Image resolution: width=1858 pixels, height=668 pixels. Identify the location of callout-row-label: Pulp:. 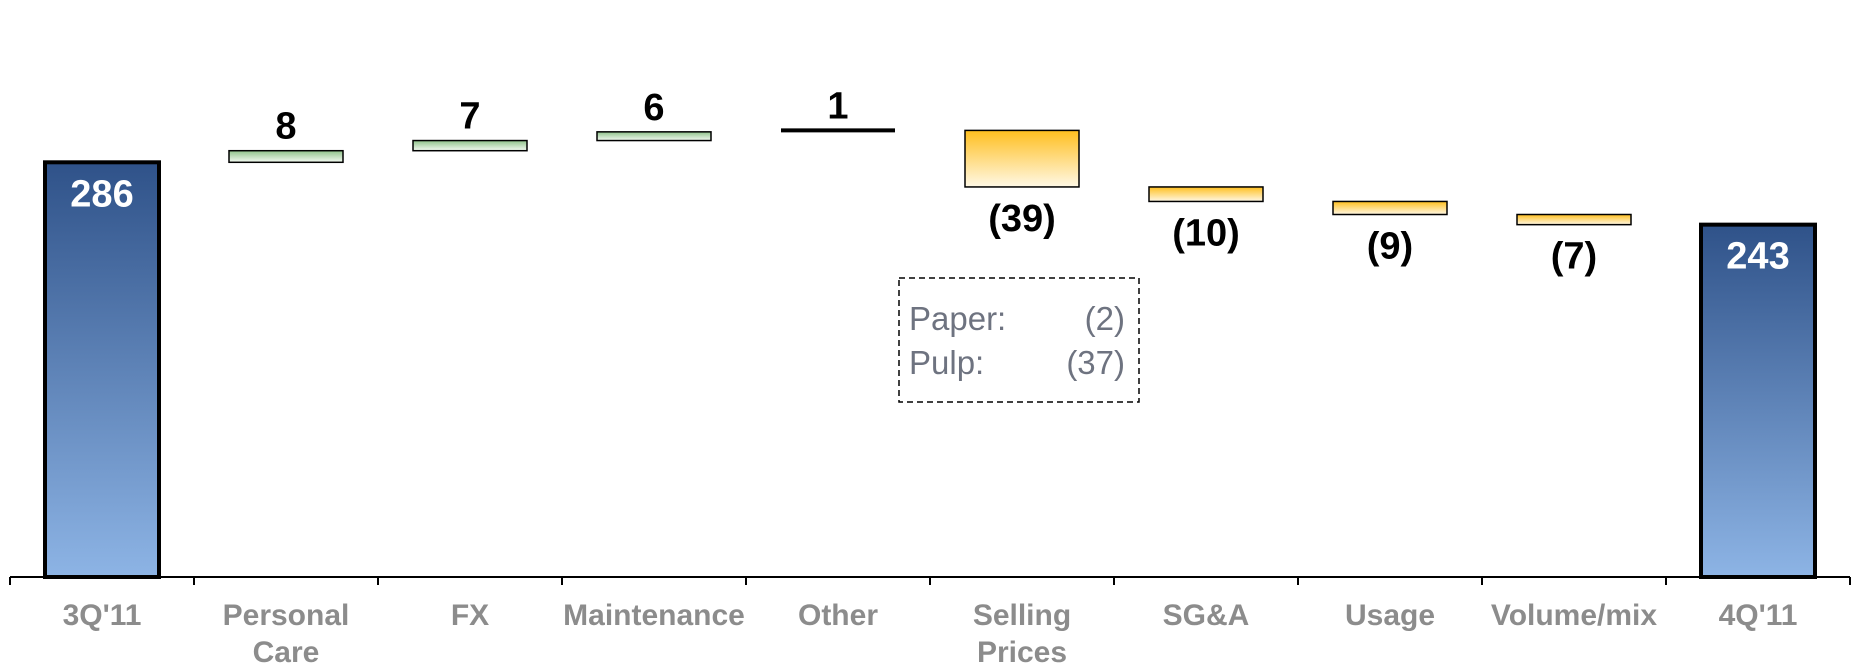
(946, 362).